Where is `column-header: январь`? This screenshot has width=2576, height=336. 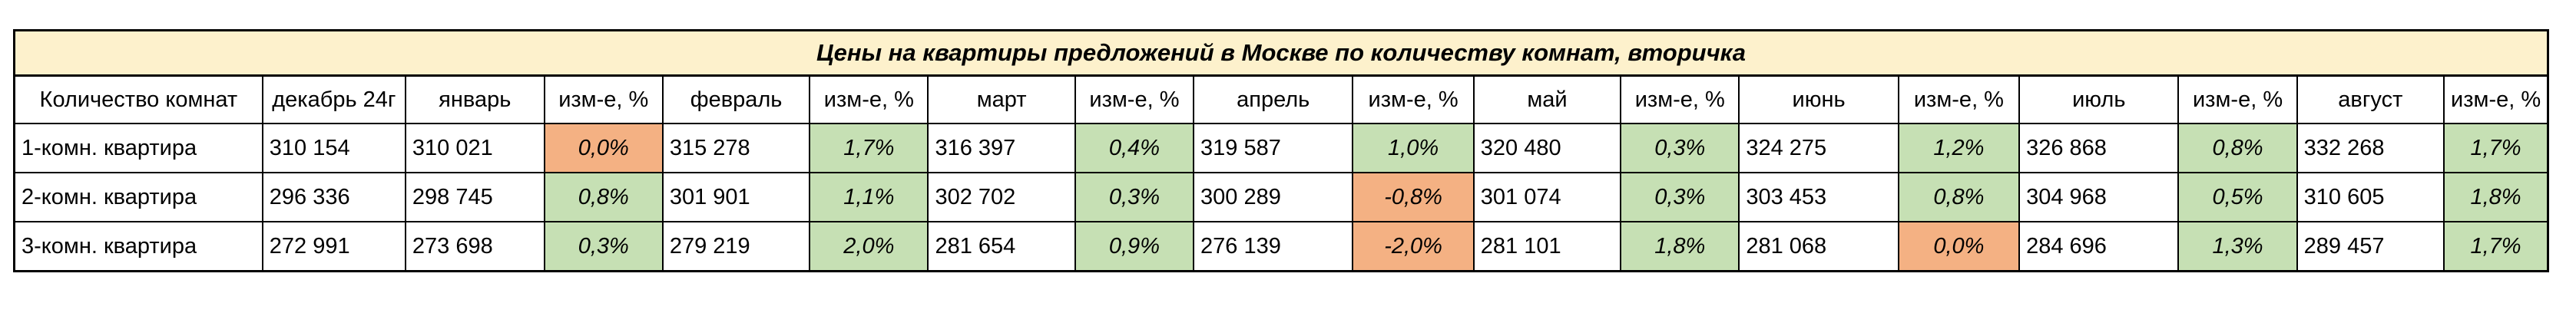
column-header: январь is located at coordinates (474, 99).